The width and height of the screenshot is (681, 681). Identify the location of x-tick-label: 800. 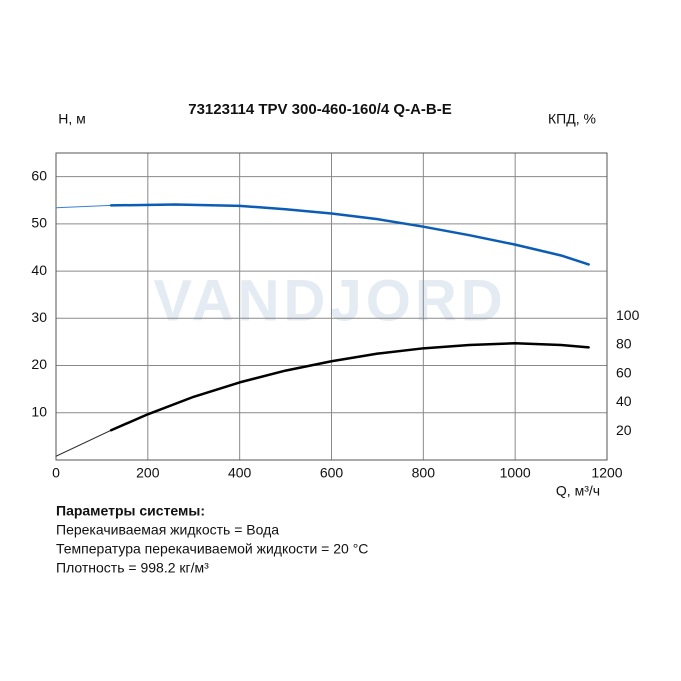
(424, 473).